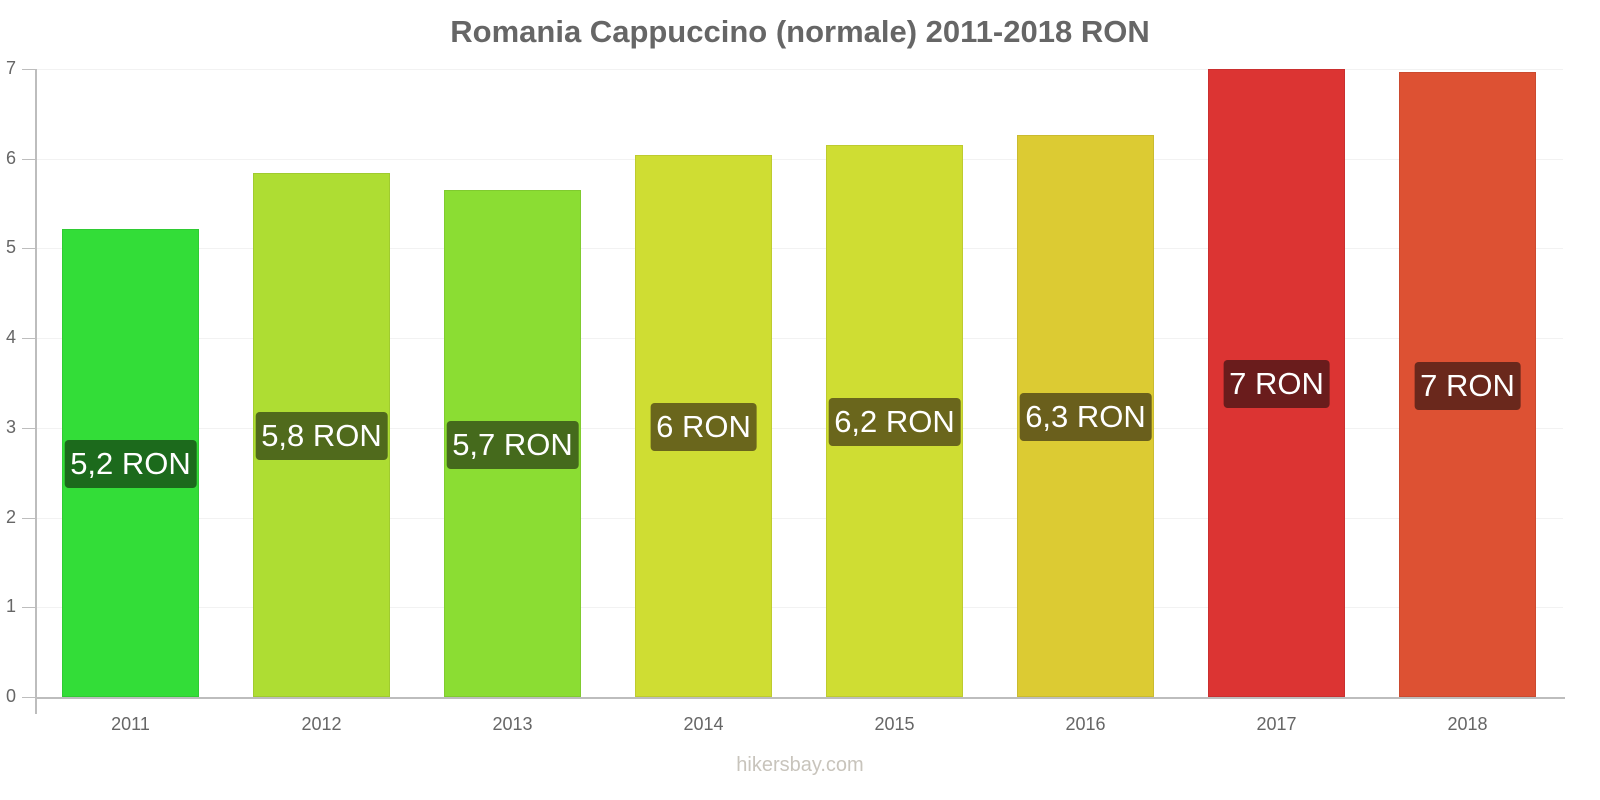 The width and height of the screenshot is (1600, 800). Describe the element at coordinates (703, 724) in the screenshot. I see `x-tick-label: 2014` at that location.